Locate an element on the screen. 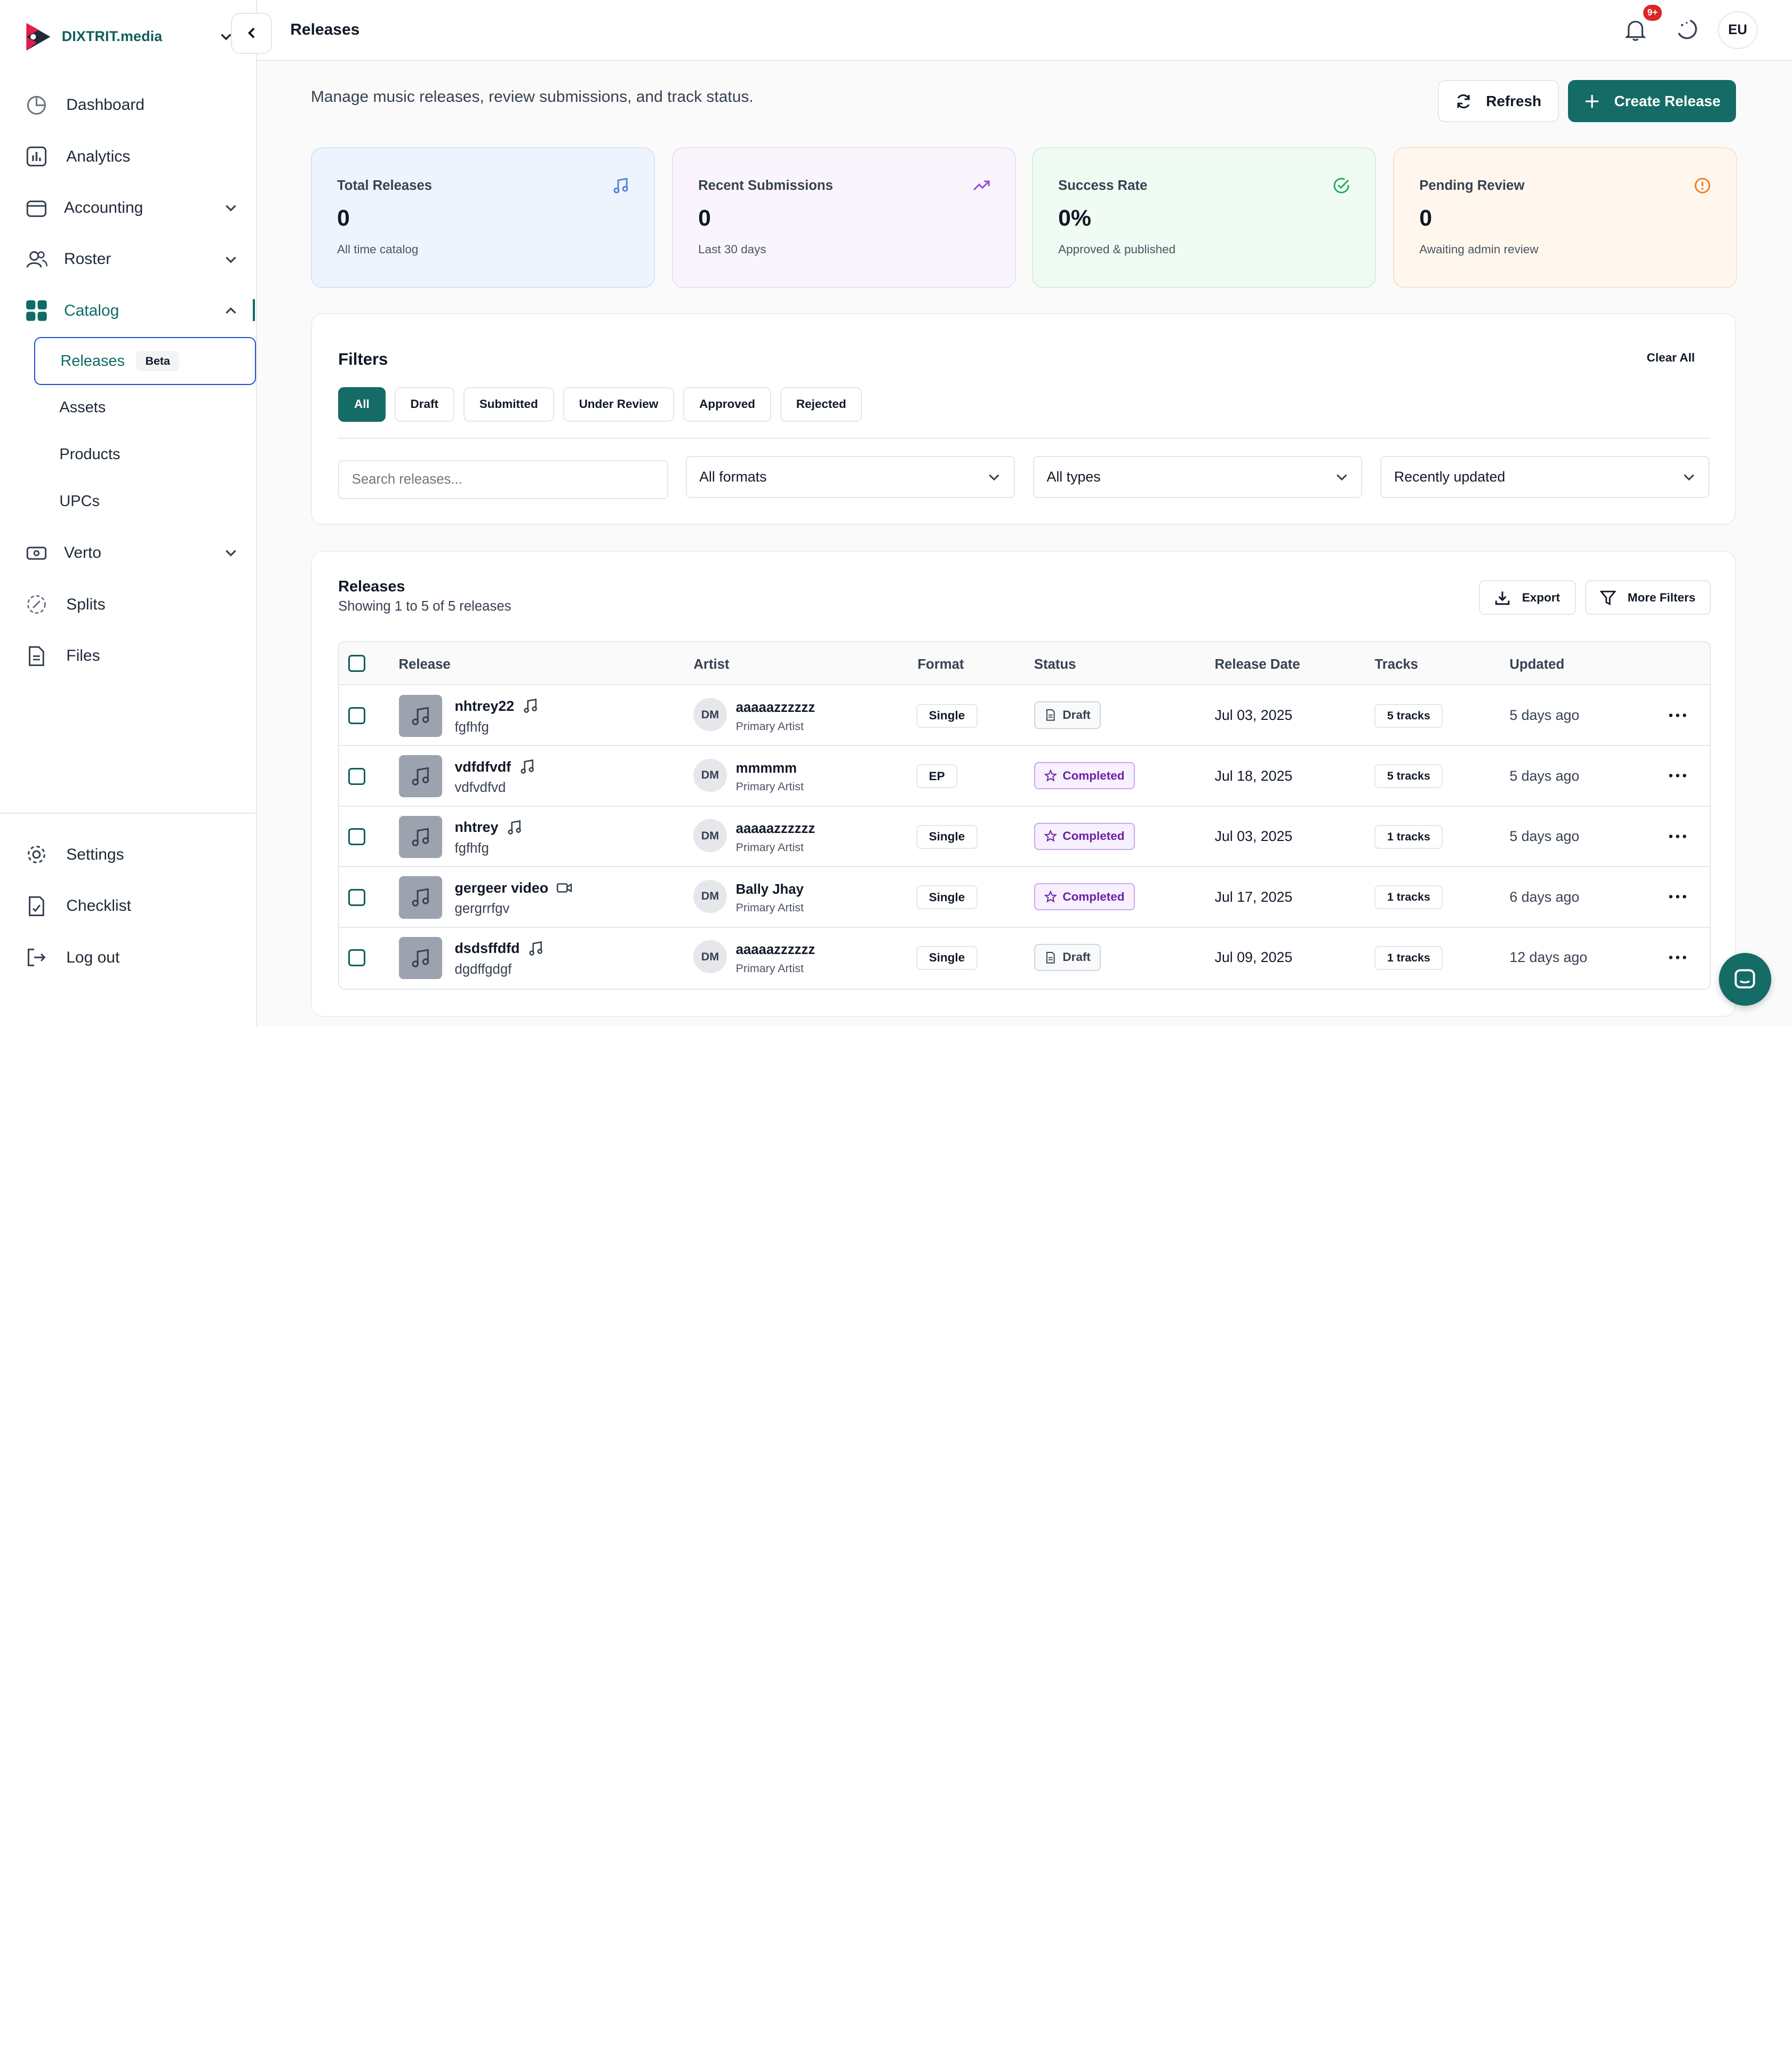 The width and height of the screenshot is (1792, 2052). sidebar-item-analytics: Analytics is located at coordinates (133, 156).